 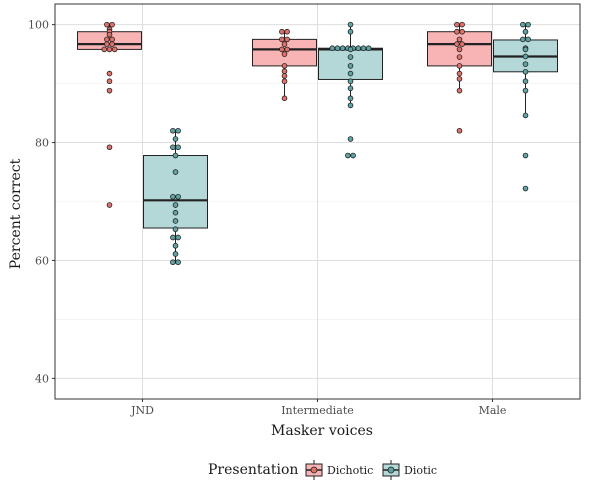 What do you see at coordinates (317, 410) in the screenshot?
I see `x-tick-label: Intermediate` at bounding box center [317, 410].